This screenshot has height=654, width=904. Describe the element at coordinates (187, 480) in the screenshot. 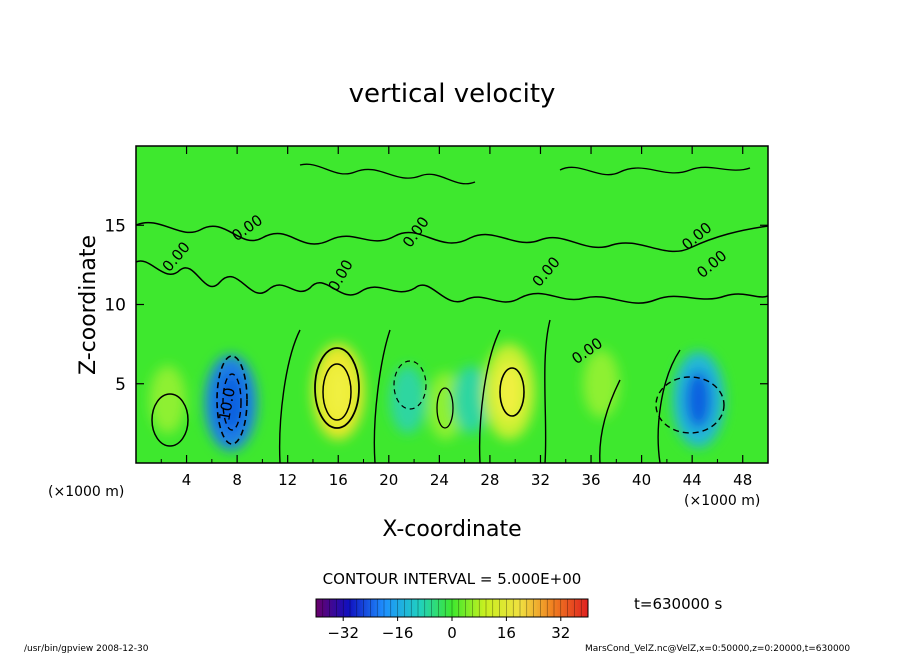

I see `x-tick-label: 4` at that location.